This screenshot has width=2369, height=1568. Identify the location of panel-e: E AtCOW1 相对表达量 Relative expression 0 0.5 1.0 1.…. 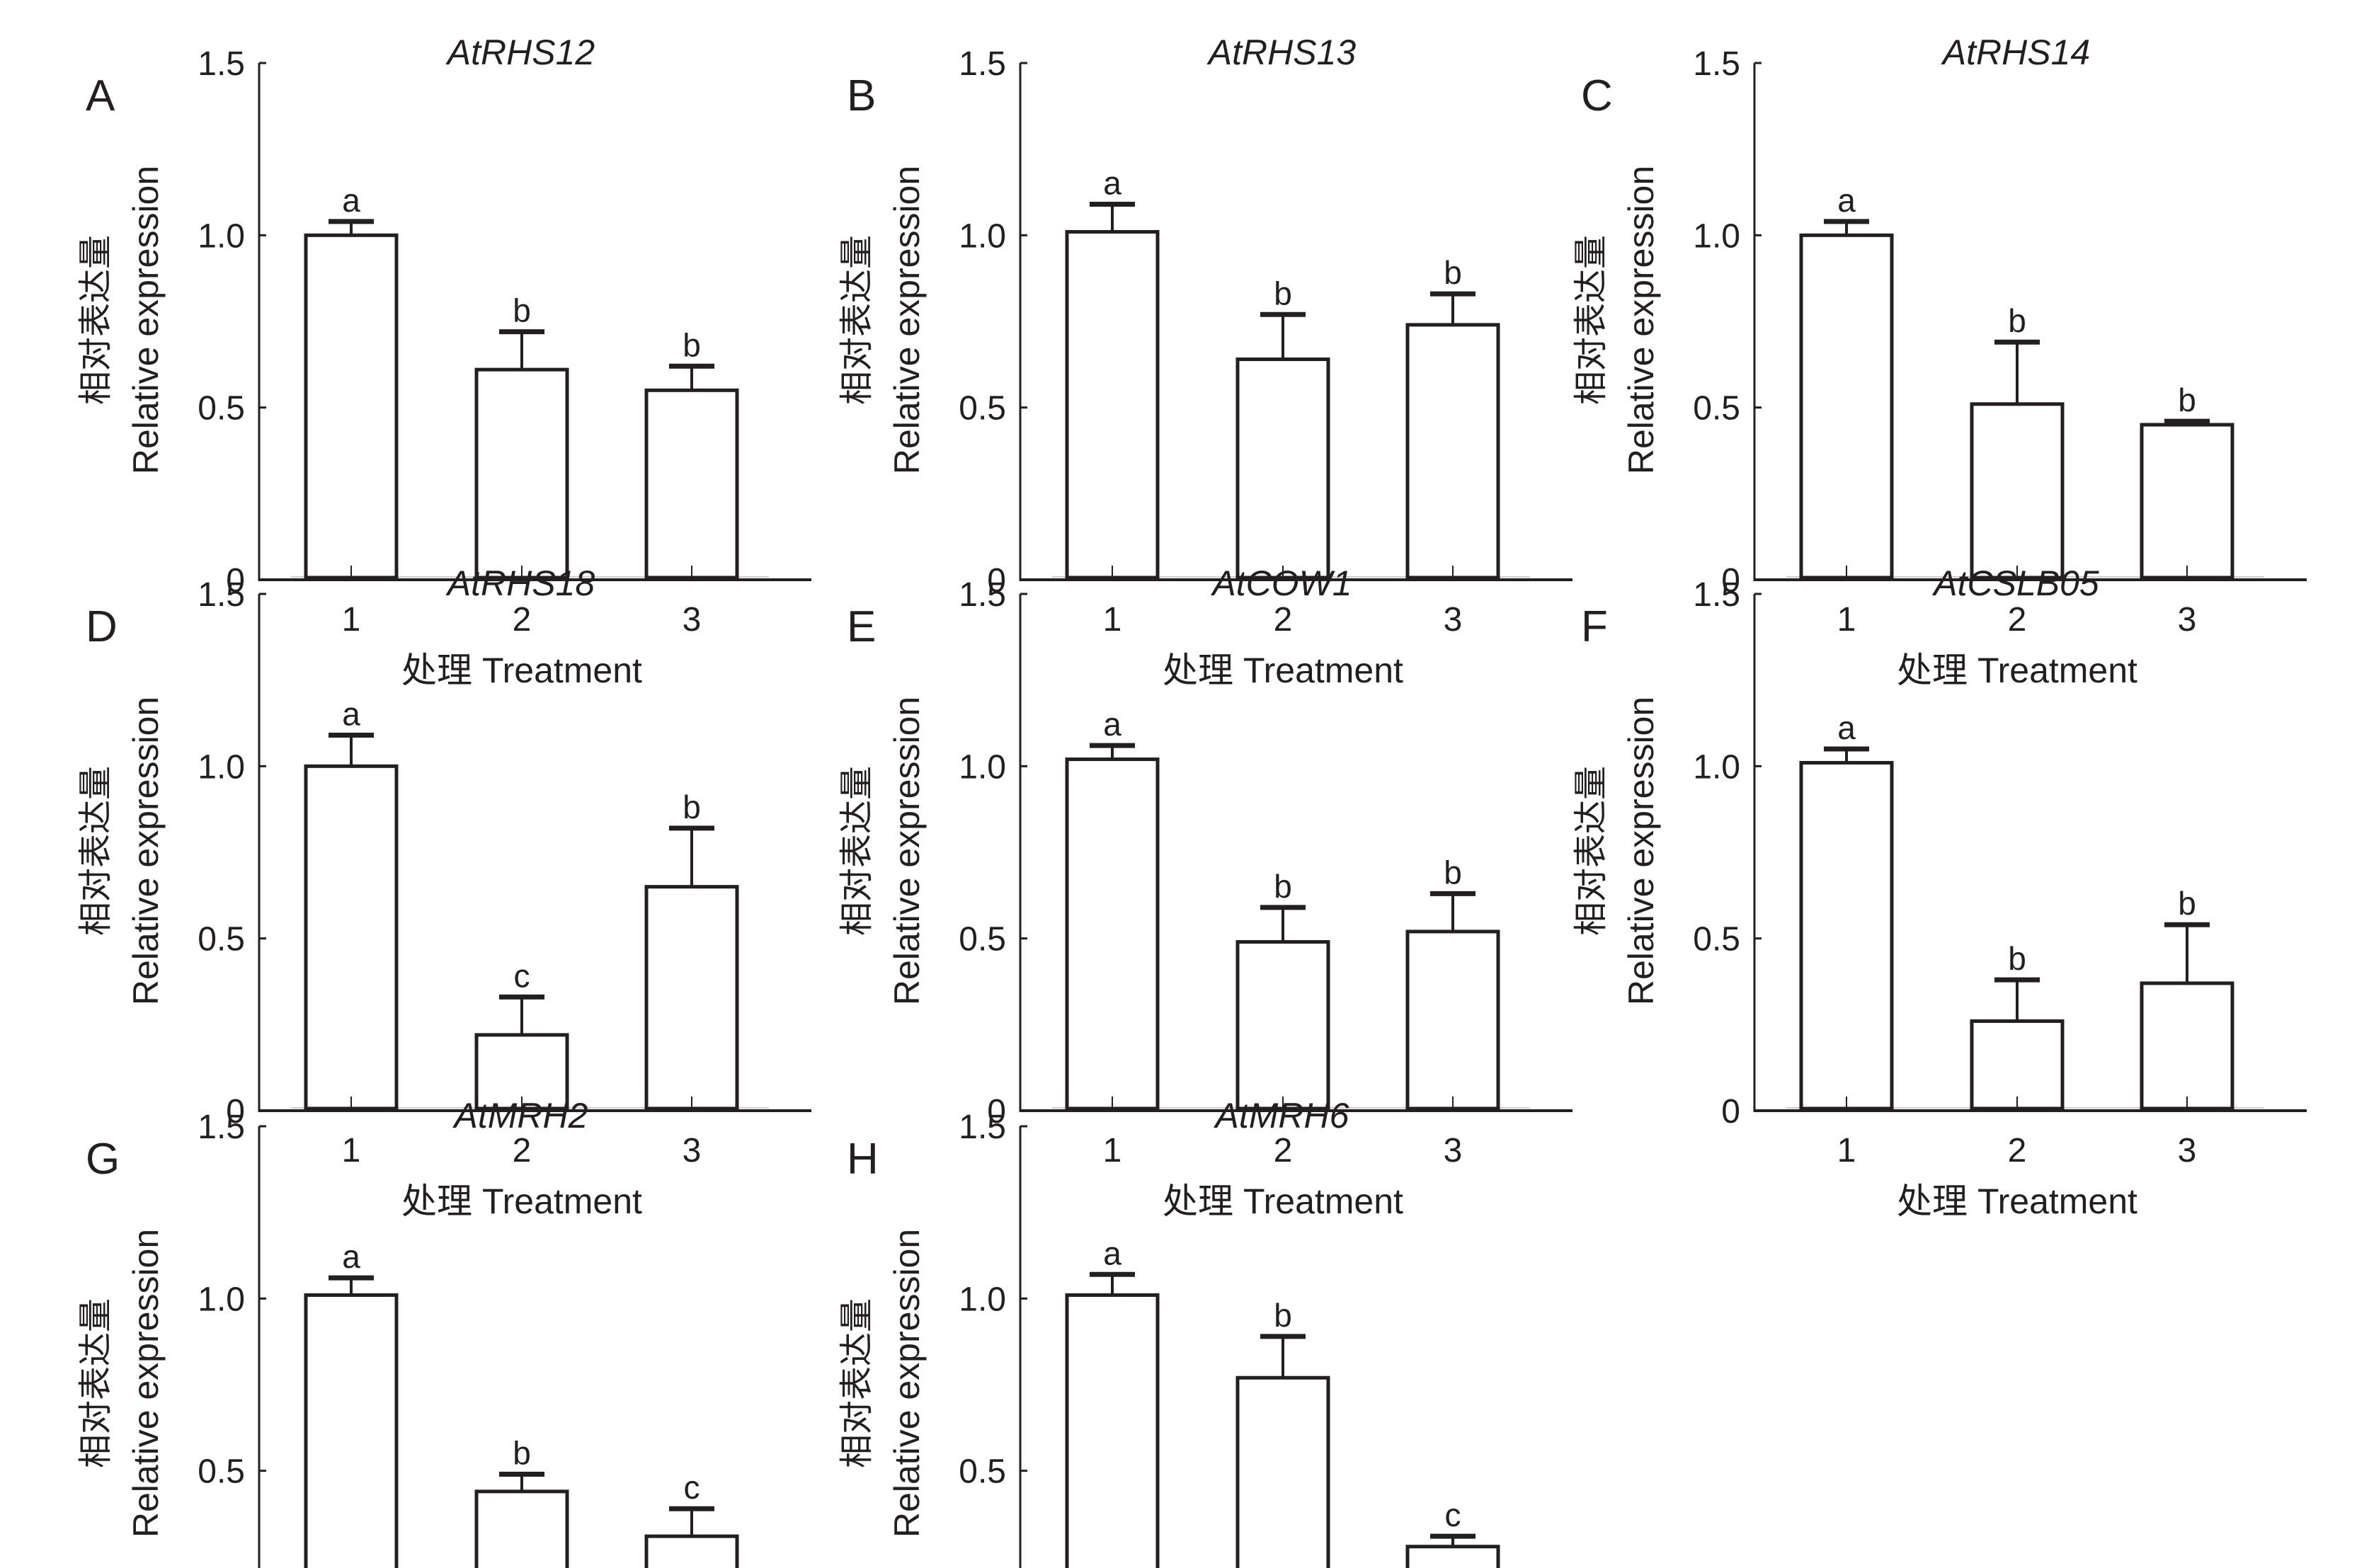
(1205, 892).